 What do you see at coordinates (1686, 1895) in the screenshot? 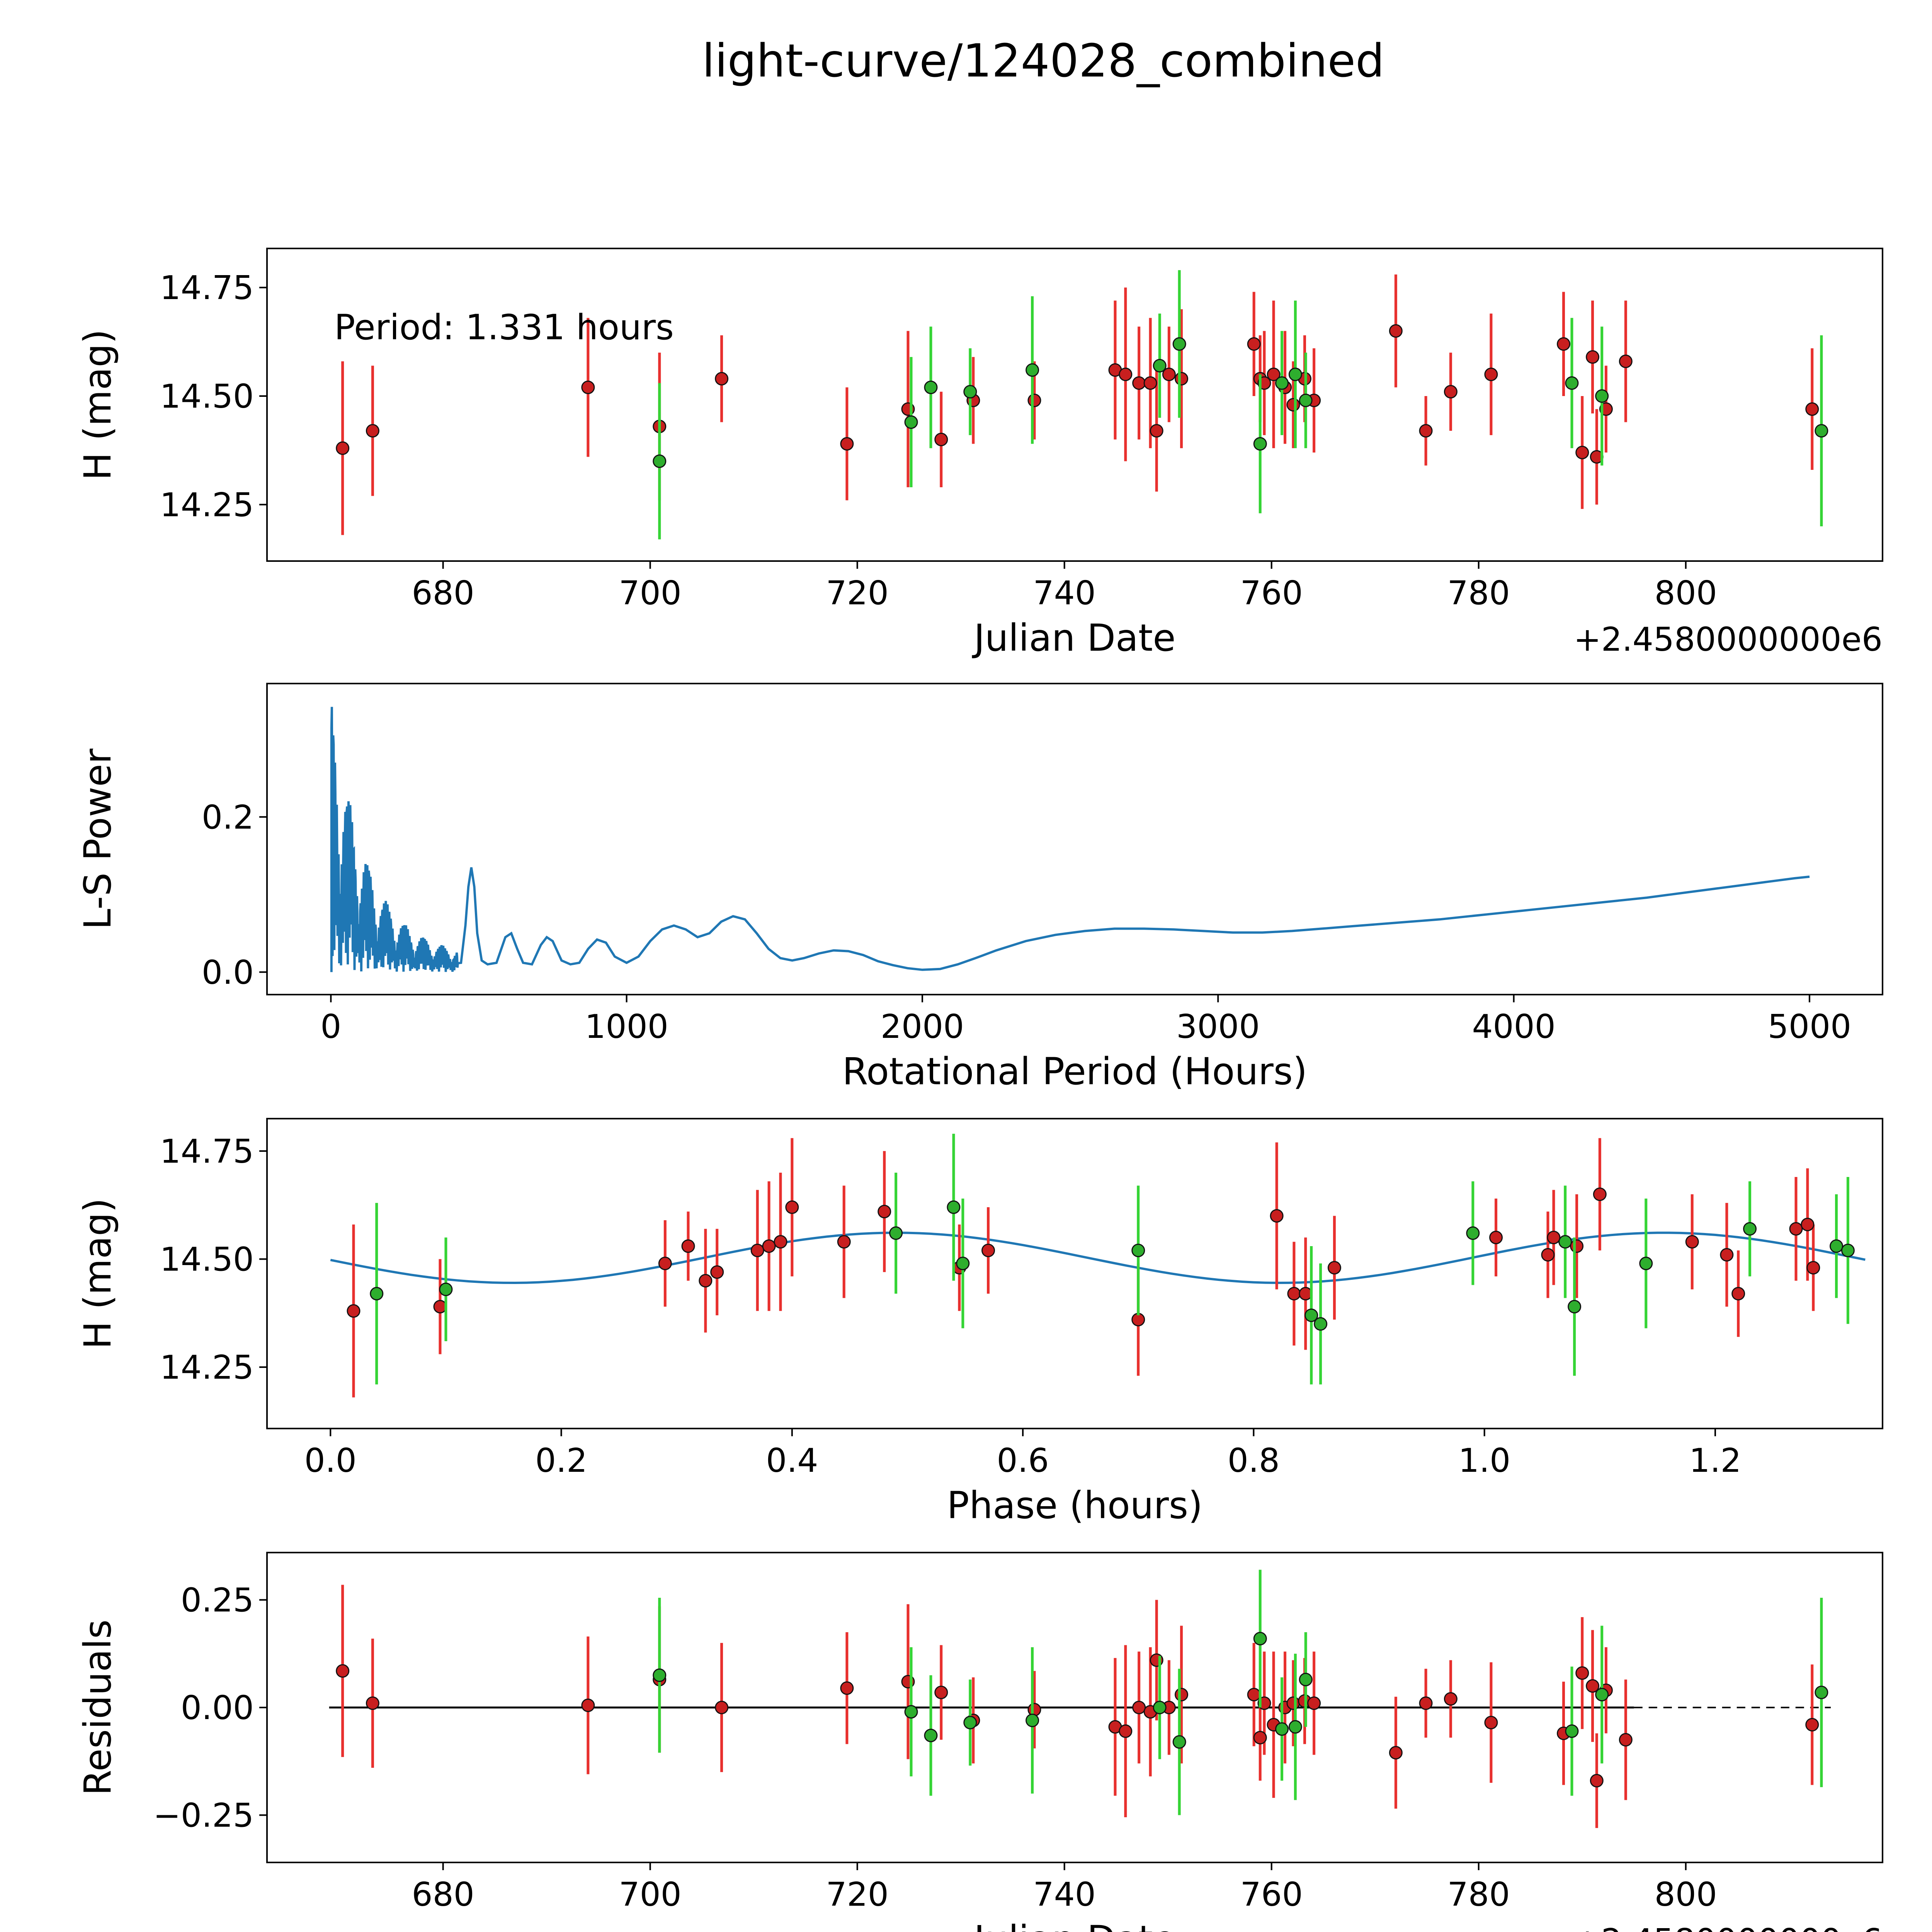
I see `x-tick-label: 800` at bounding box center [1686, 1895].